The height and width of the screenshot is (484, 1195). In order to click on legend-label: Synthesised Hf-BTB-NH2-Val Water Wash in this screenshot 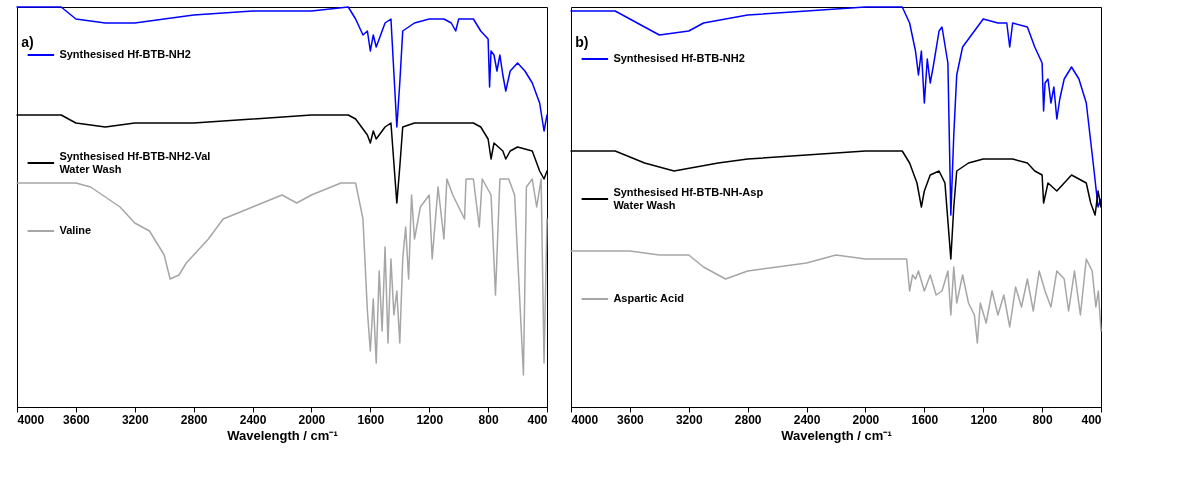, I will do `click(135, 162)`.